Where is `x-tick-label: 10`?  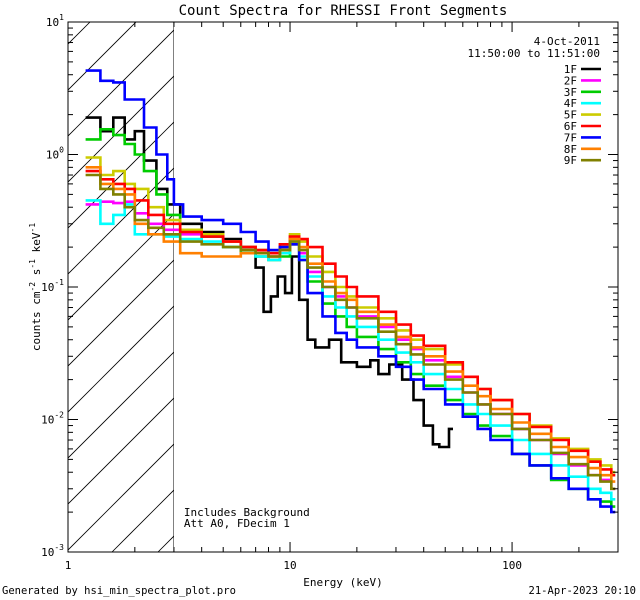
x-tick-label: 10 is located at coordinates (289, 565).